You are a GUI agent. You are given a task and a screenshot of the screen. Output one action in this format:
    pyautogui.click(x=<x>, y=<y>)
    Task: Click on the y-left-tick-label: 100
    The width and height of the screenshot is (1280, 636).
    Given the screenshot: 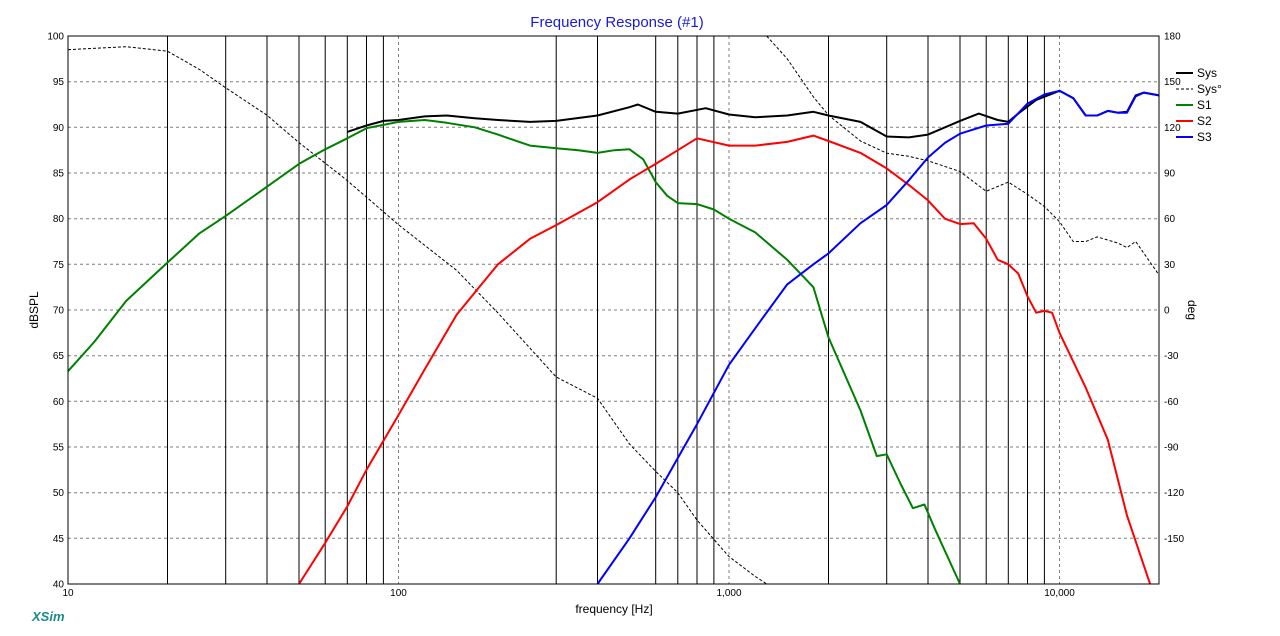 What is the action you would take?
    pyautogui.click(x=55, y=37)
    